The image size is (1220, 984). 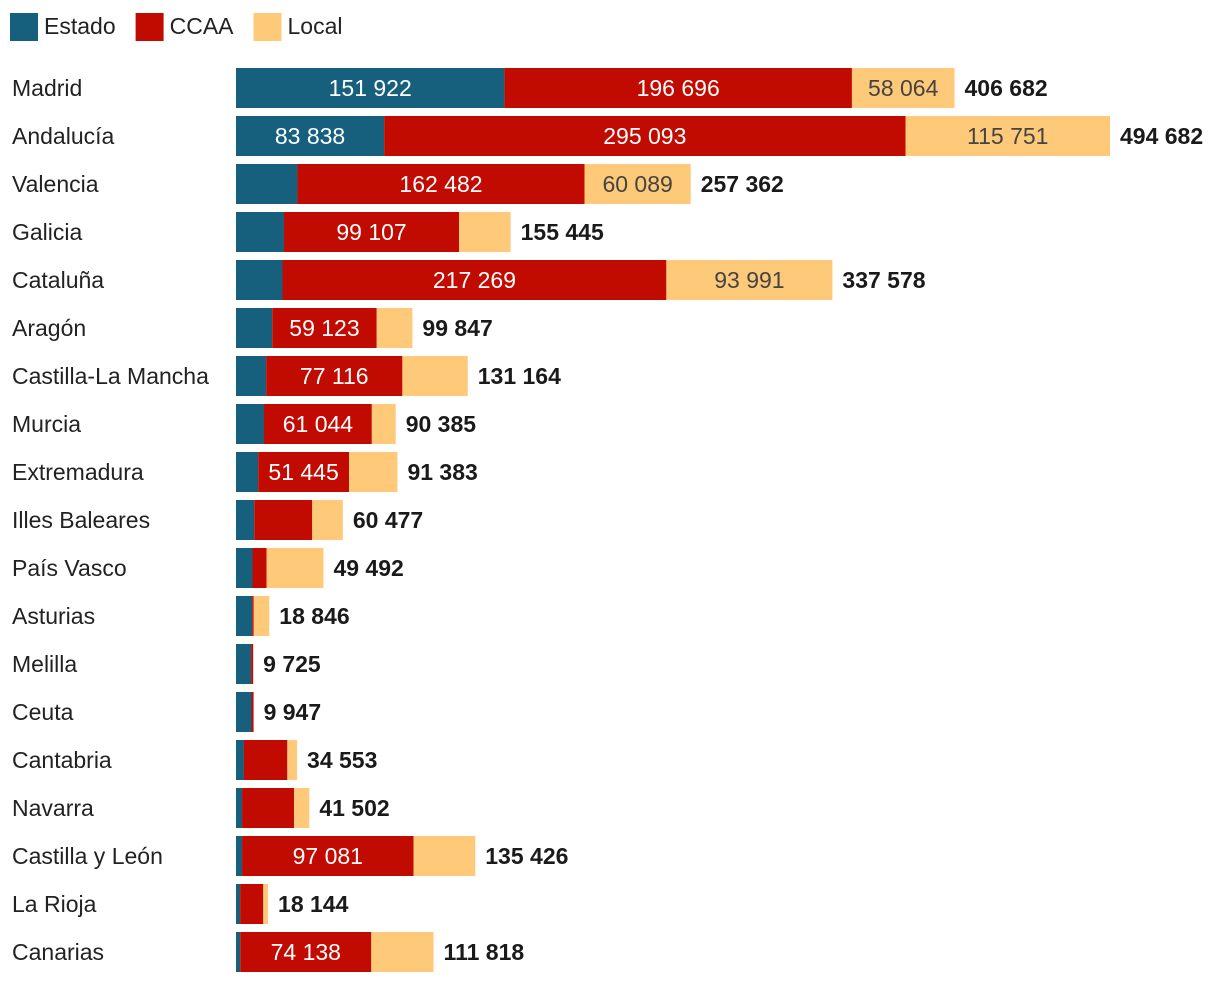 I want to click on category-label: Castilla-La Mancha, so click(x=110, y=376).